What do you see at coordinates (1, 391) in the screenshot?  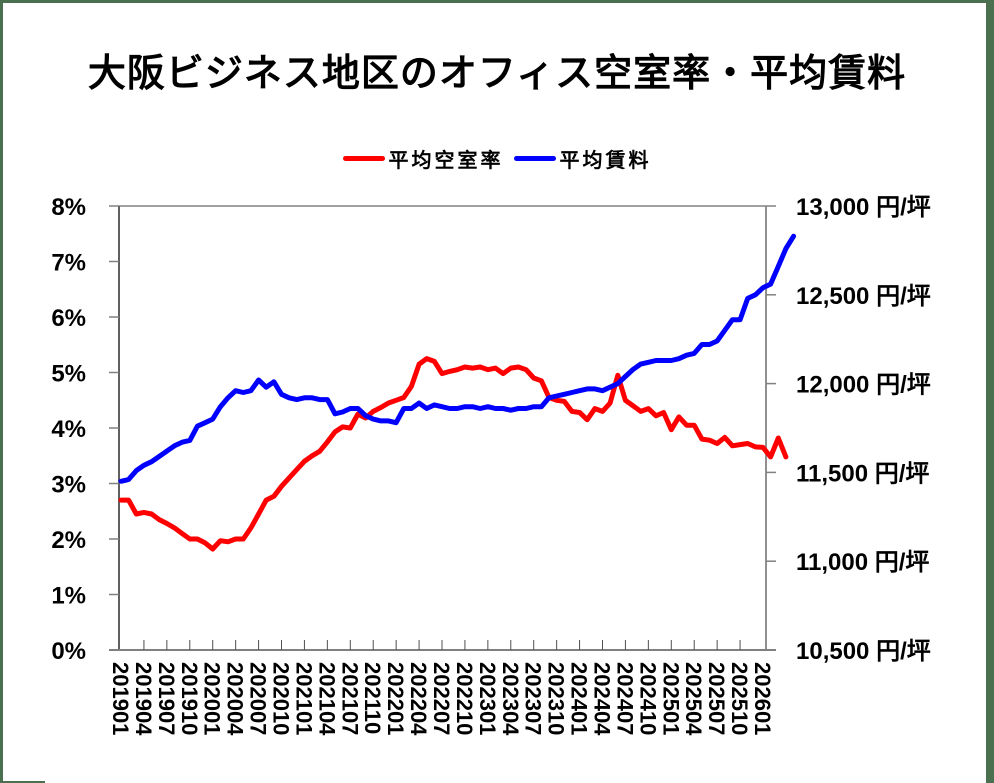 I see `frame-left-border` at bounding box center [1, 391].